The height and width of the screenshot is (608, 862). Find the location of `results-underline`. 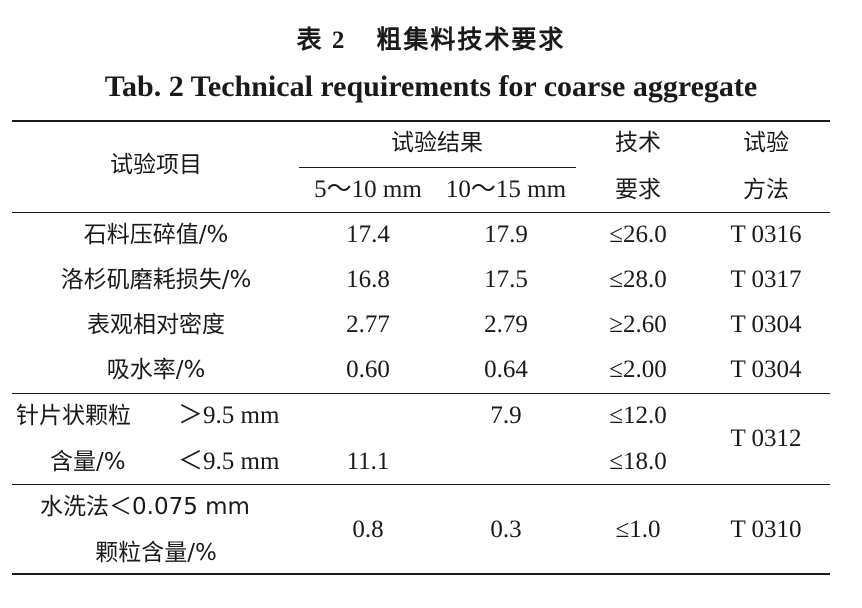

results-underline is located at coordinates (437, 167).